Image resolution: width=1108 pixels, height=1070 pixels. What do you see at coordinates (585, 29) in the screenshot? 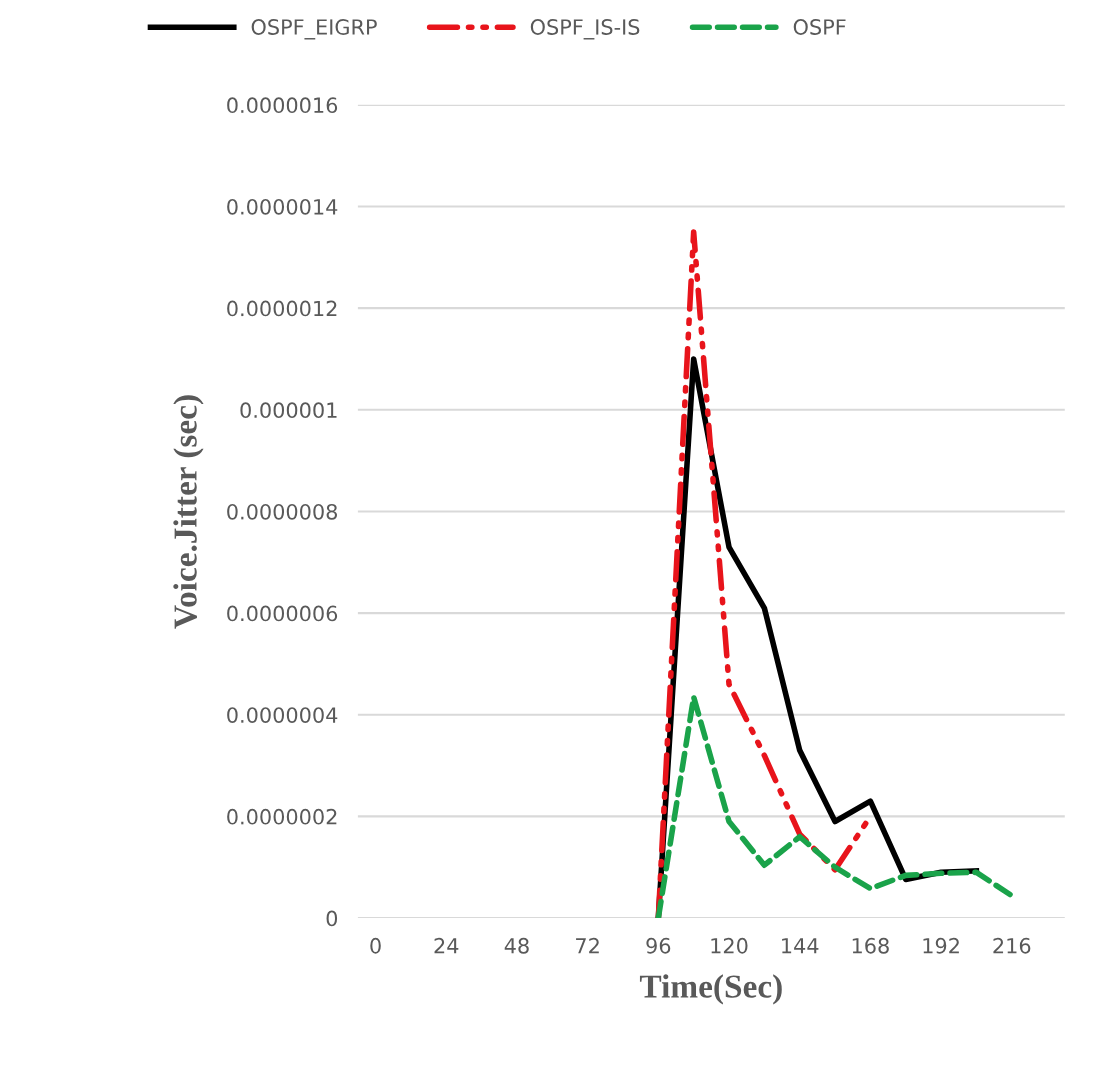
I see `legend-label: OSPF_IS-IS` at bounding box center [585, 29].